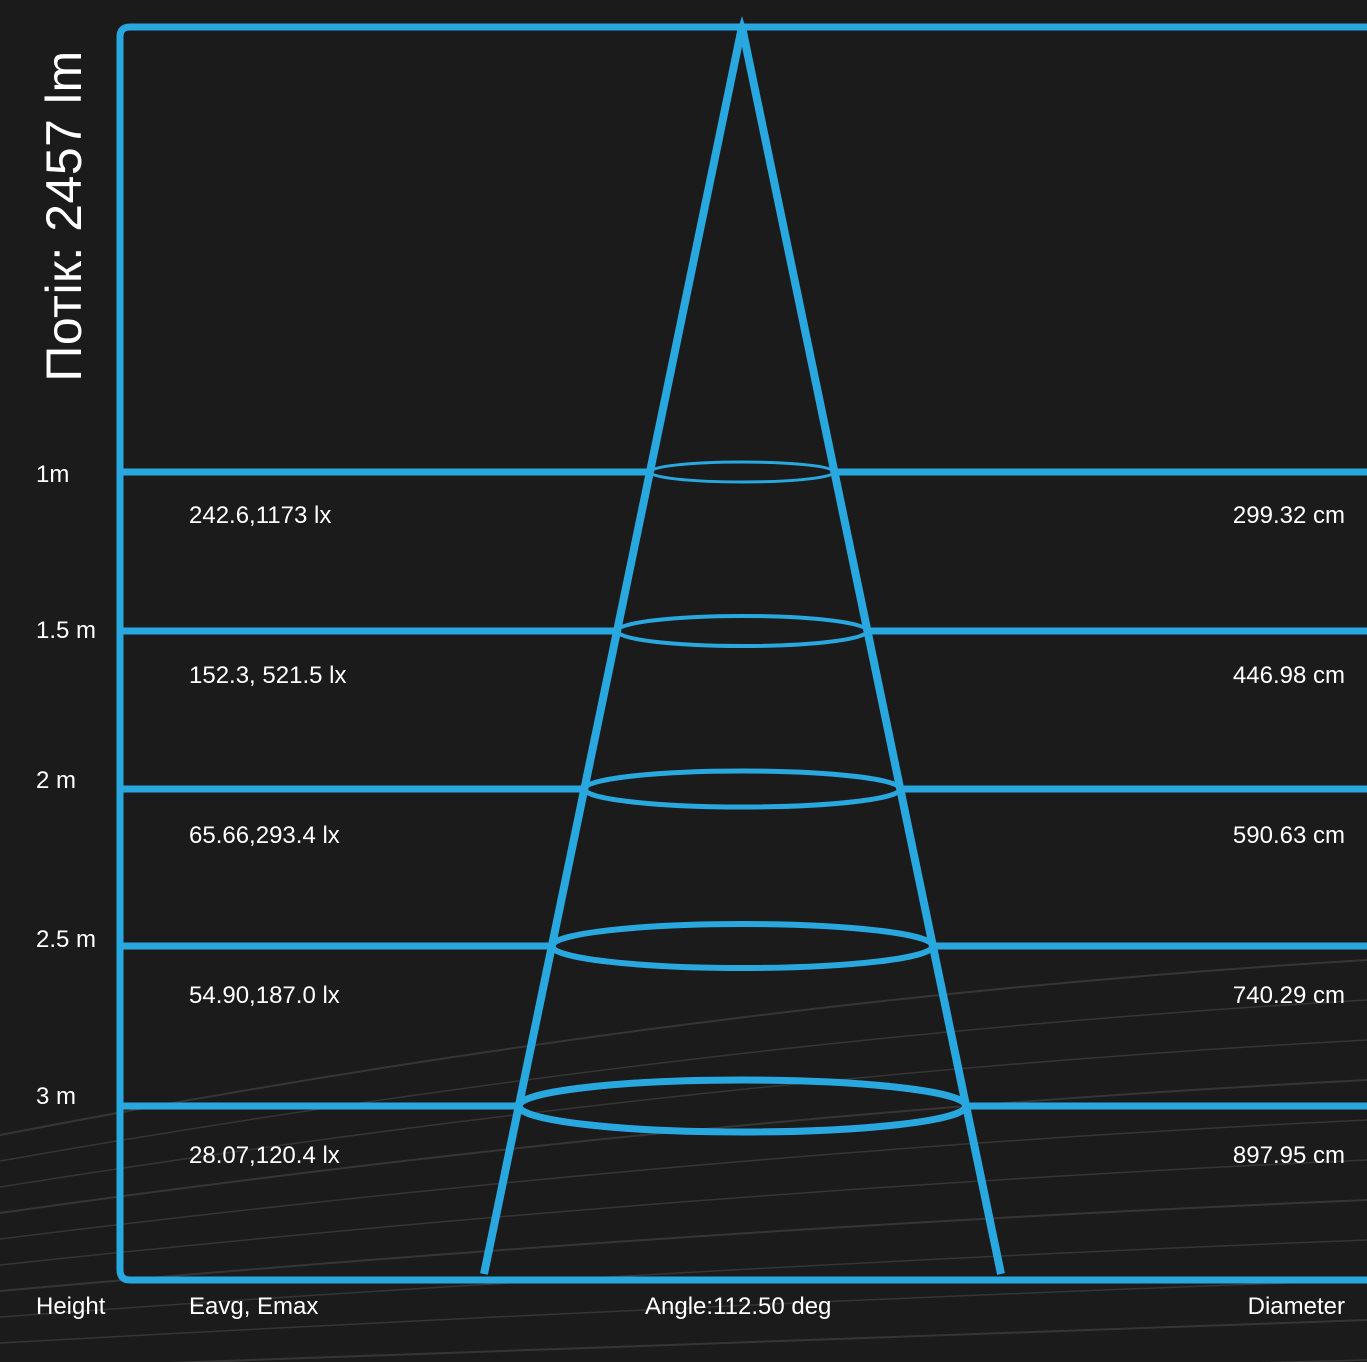  I want to click on diameter-label-2m: 590.63 cm, so click(1288, 835).